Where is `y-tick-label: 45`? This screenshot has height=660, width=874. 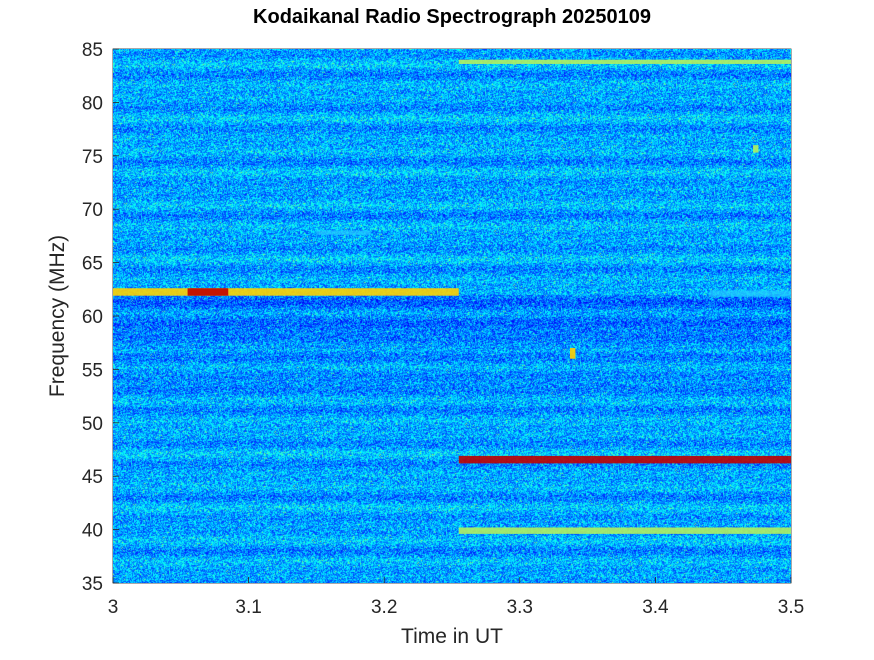
y-tick-label: 45 is located at coordinates (92, 477).